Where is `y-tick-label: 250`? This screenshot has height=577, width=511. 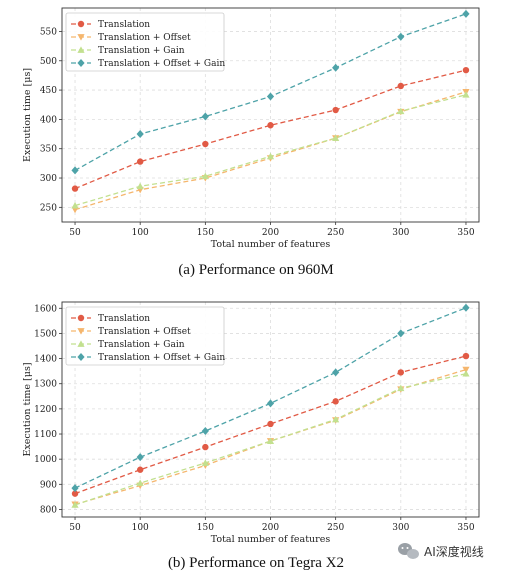
y-tick-label: 250 is located at coordinates (48, 208).